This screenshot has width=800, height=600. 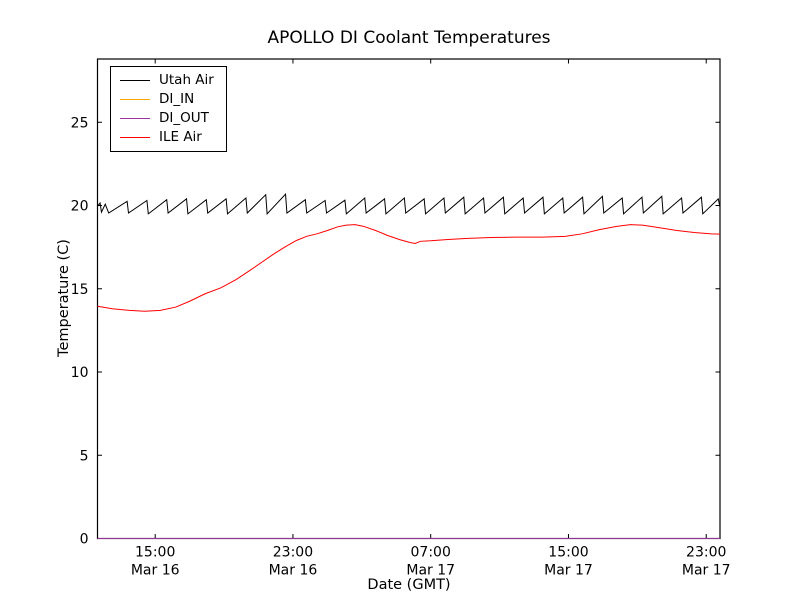 I want to click on di-out-line-swatch, so click(x=135, y=118).